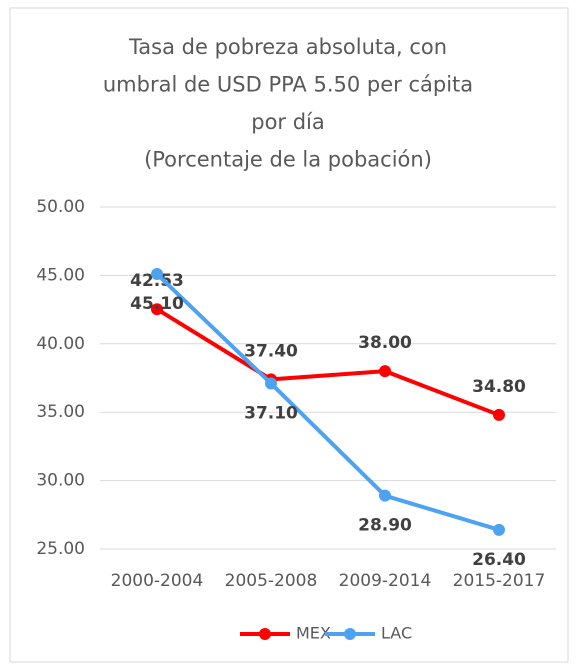 This screenshot has width=576, height=667. I want to click on data-label: 34.80, so click(499, 387).